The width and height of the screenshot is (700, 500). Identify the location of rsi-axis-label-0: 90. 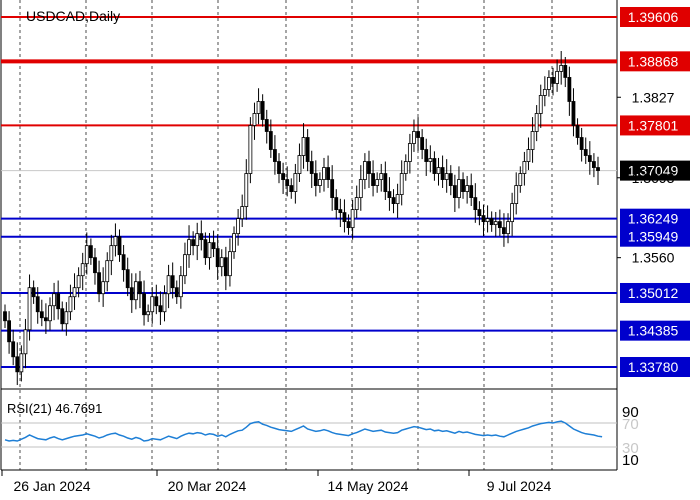
(630, 412).